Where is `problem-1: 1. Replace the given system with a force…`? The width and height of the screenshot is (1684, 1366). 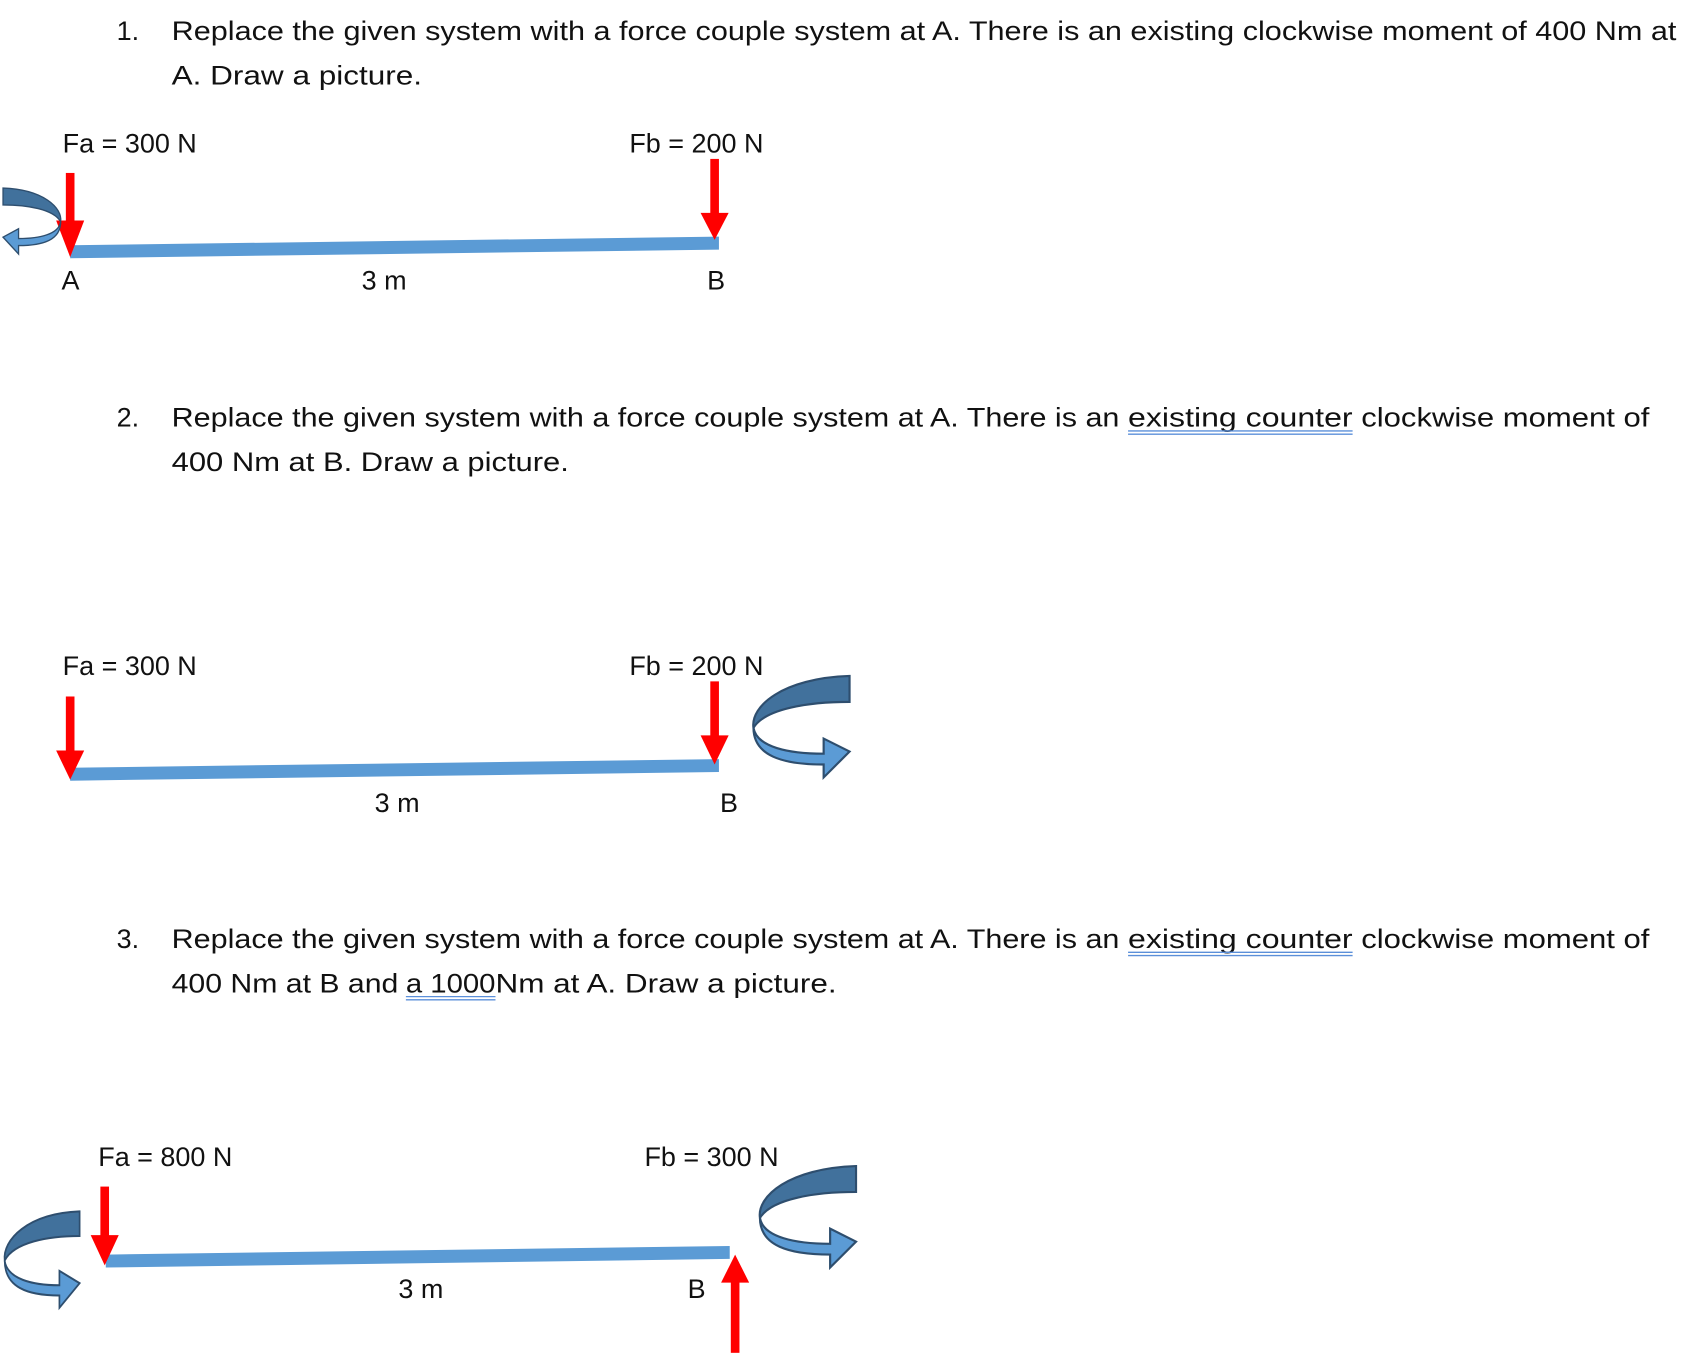
problem-1: 1. Replace the given system with a force… is located at coordinates (897, 53).